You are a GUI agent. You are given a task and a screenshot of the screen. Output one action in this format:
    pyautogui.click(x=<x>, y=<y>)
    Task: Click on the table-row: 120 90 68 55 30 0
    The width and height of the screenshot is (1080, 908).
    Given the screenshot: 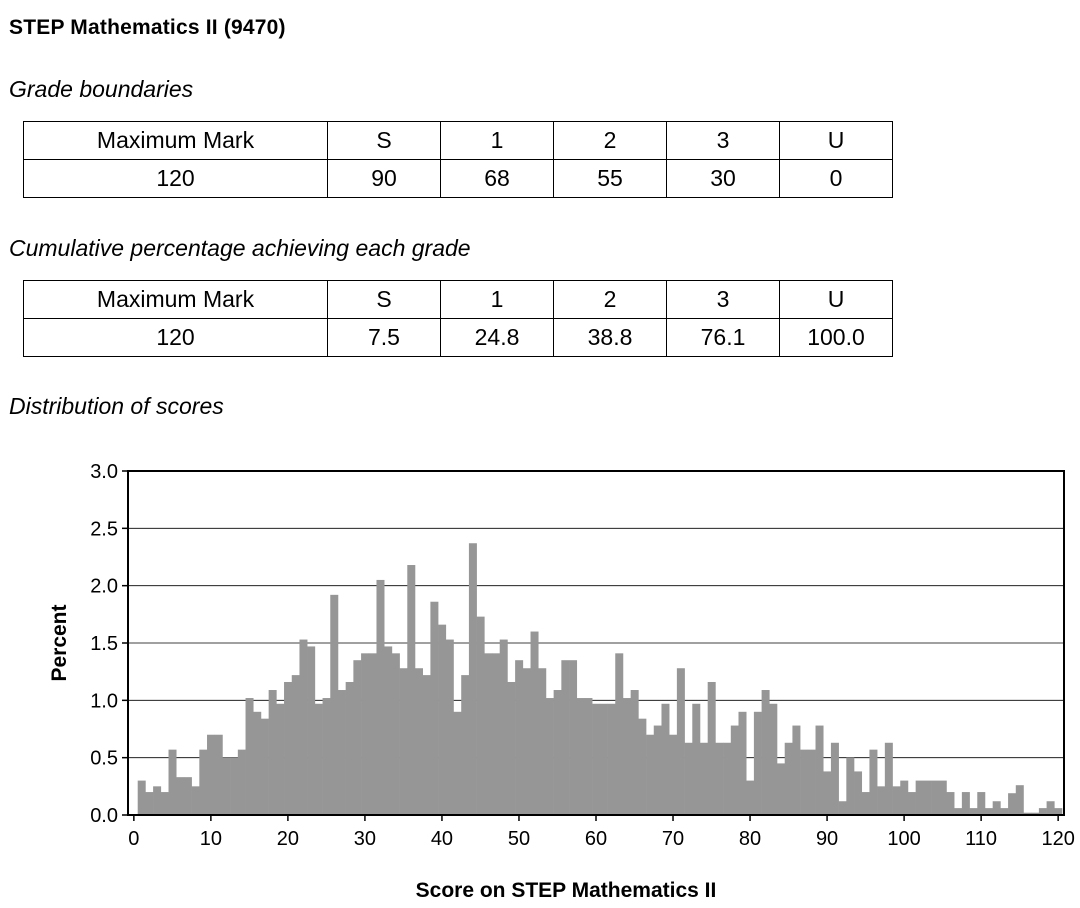 What is the action you would take?
    pyautogui.click(x=458, y=178)
    